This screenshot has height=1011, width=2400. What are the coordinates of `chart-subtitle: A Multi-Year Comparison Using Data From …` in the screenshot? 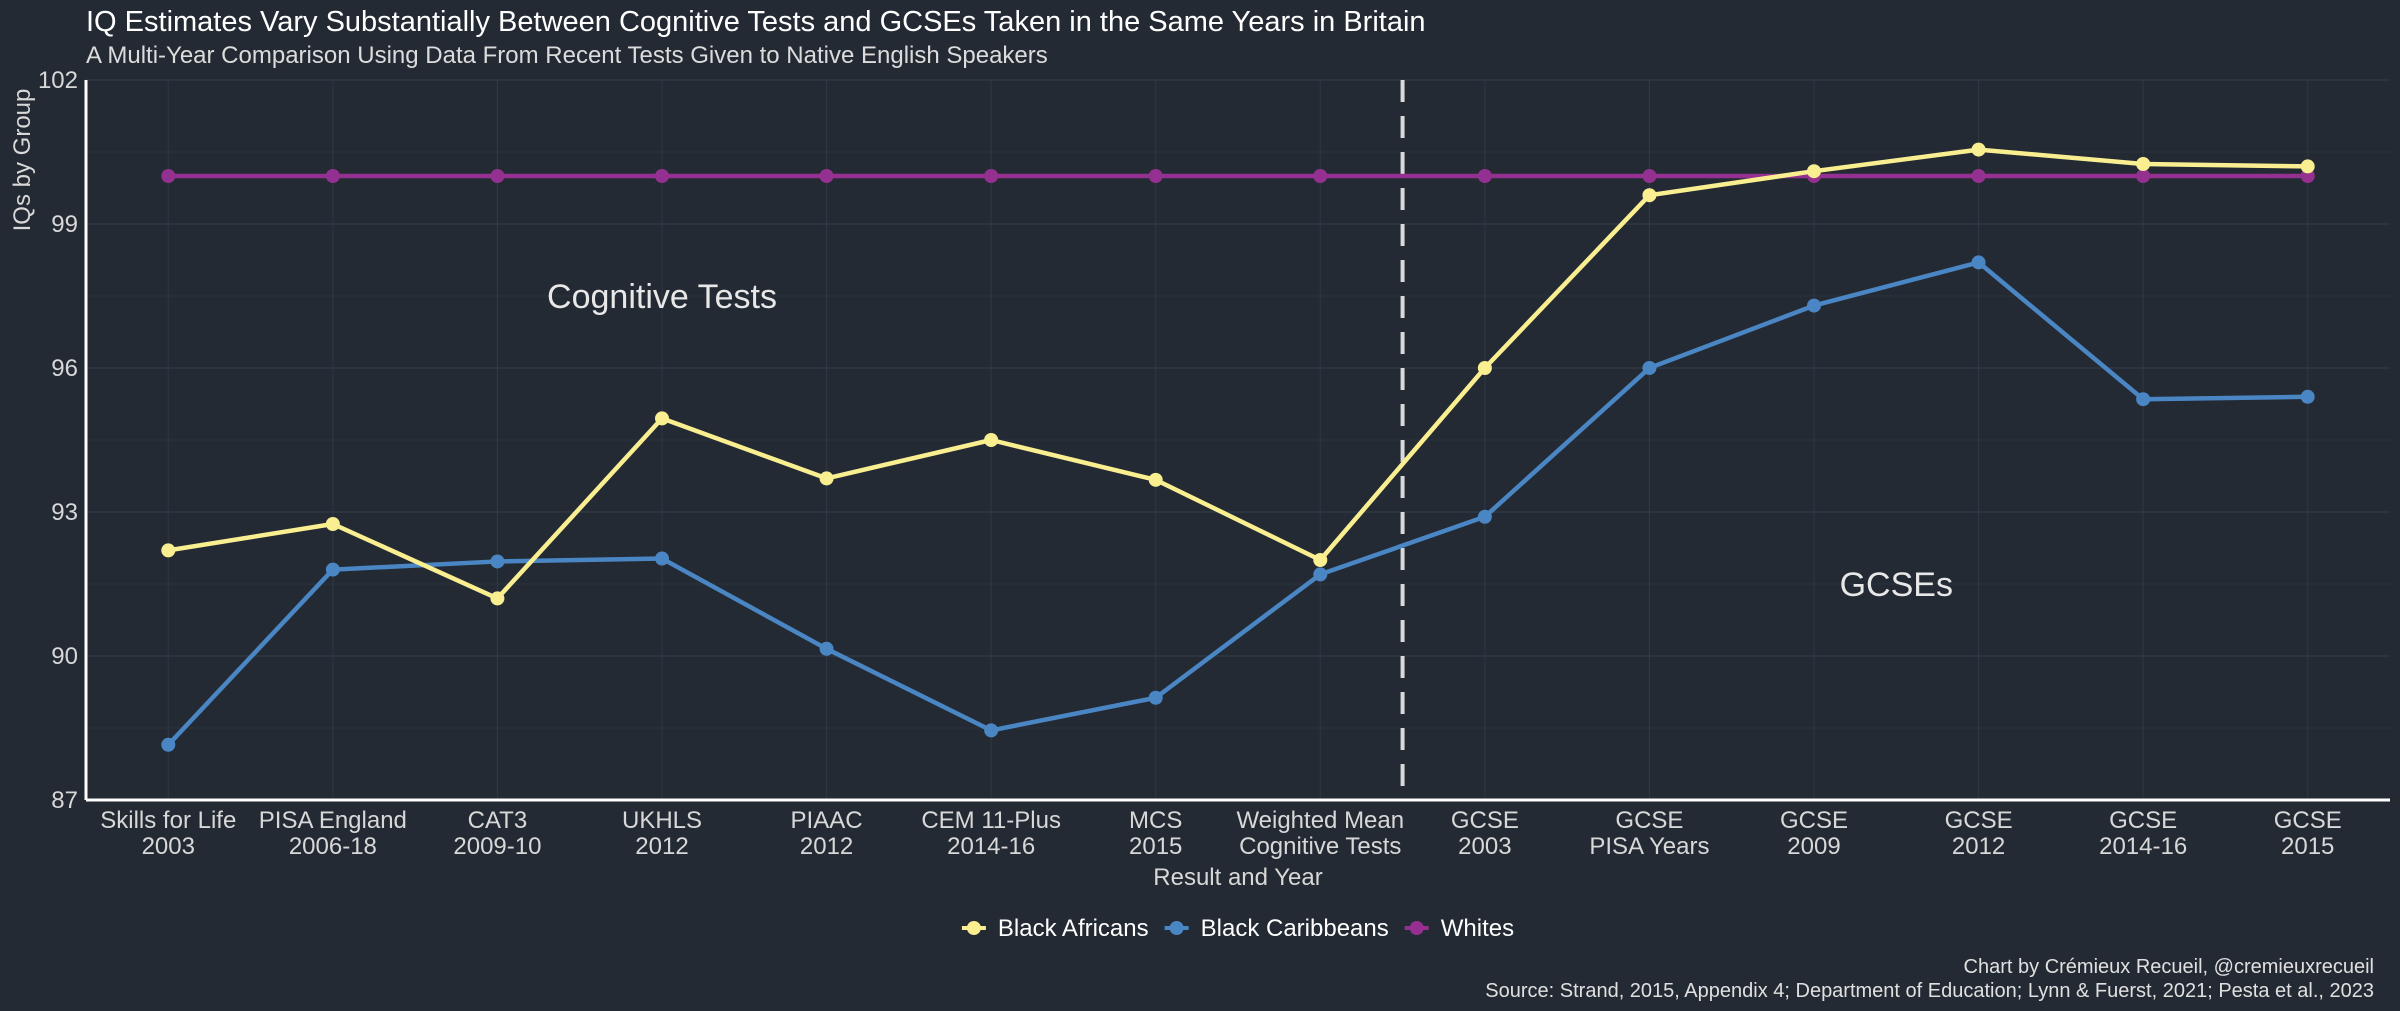 It's located at (567, 55).